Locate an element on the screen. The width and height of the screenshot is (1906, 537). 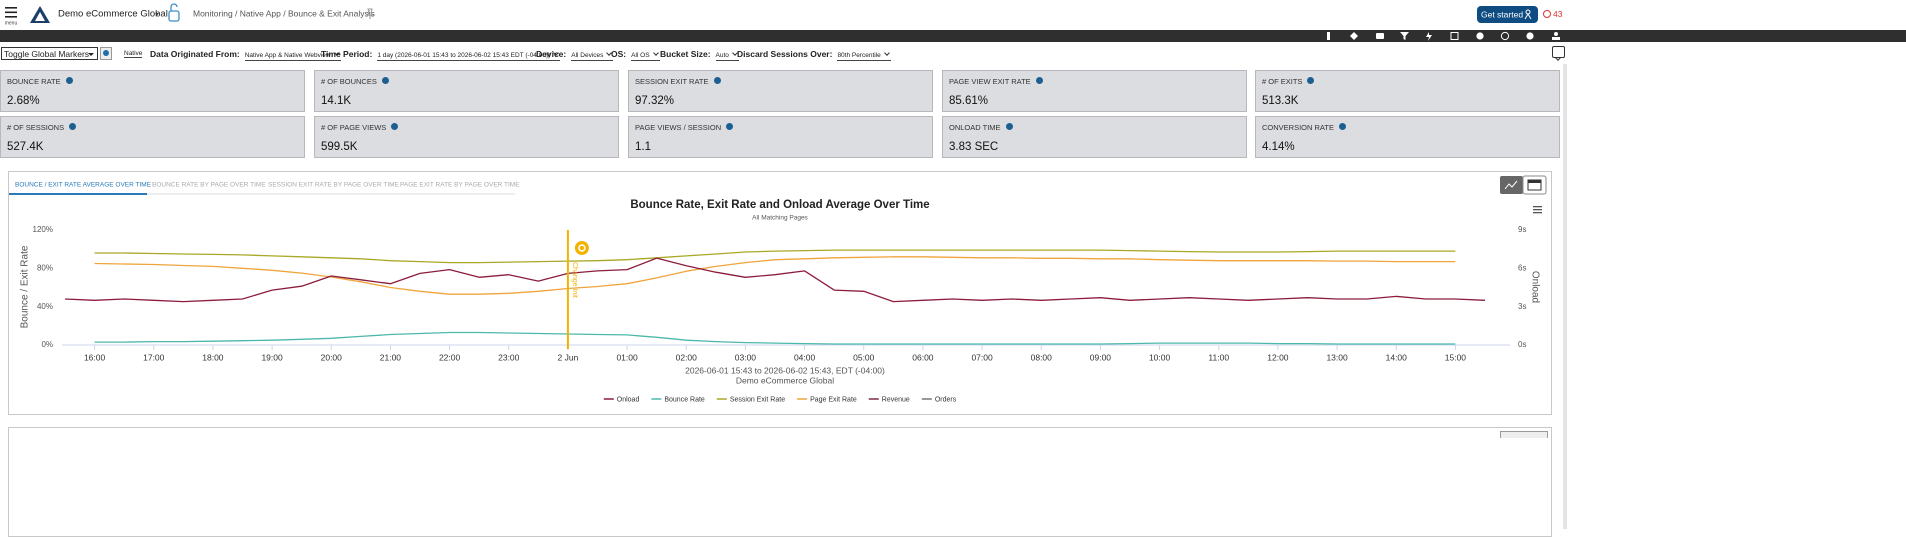
metric-value: 97.32% is located at coordinates (655, 101).